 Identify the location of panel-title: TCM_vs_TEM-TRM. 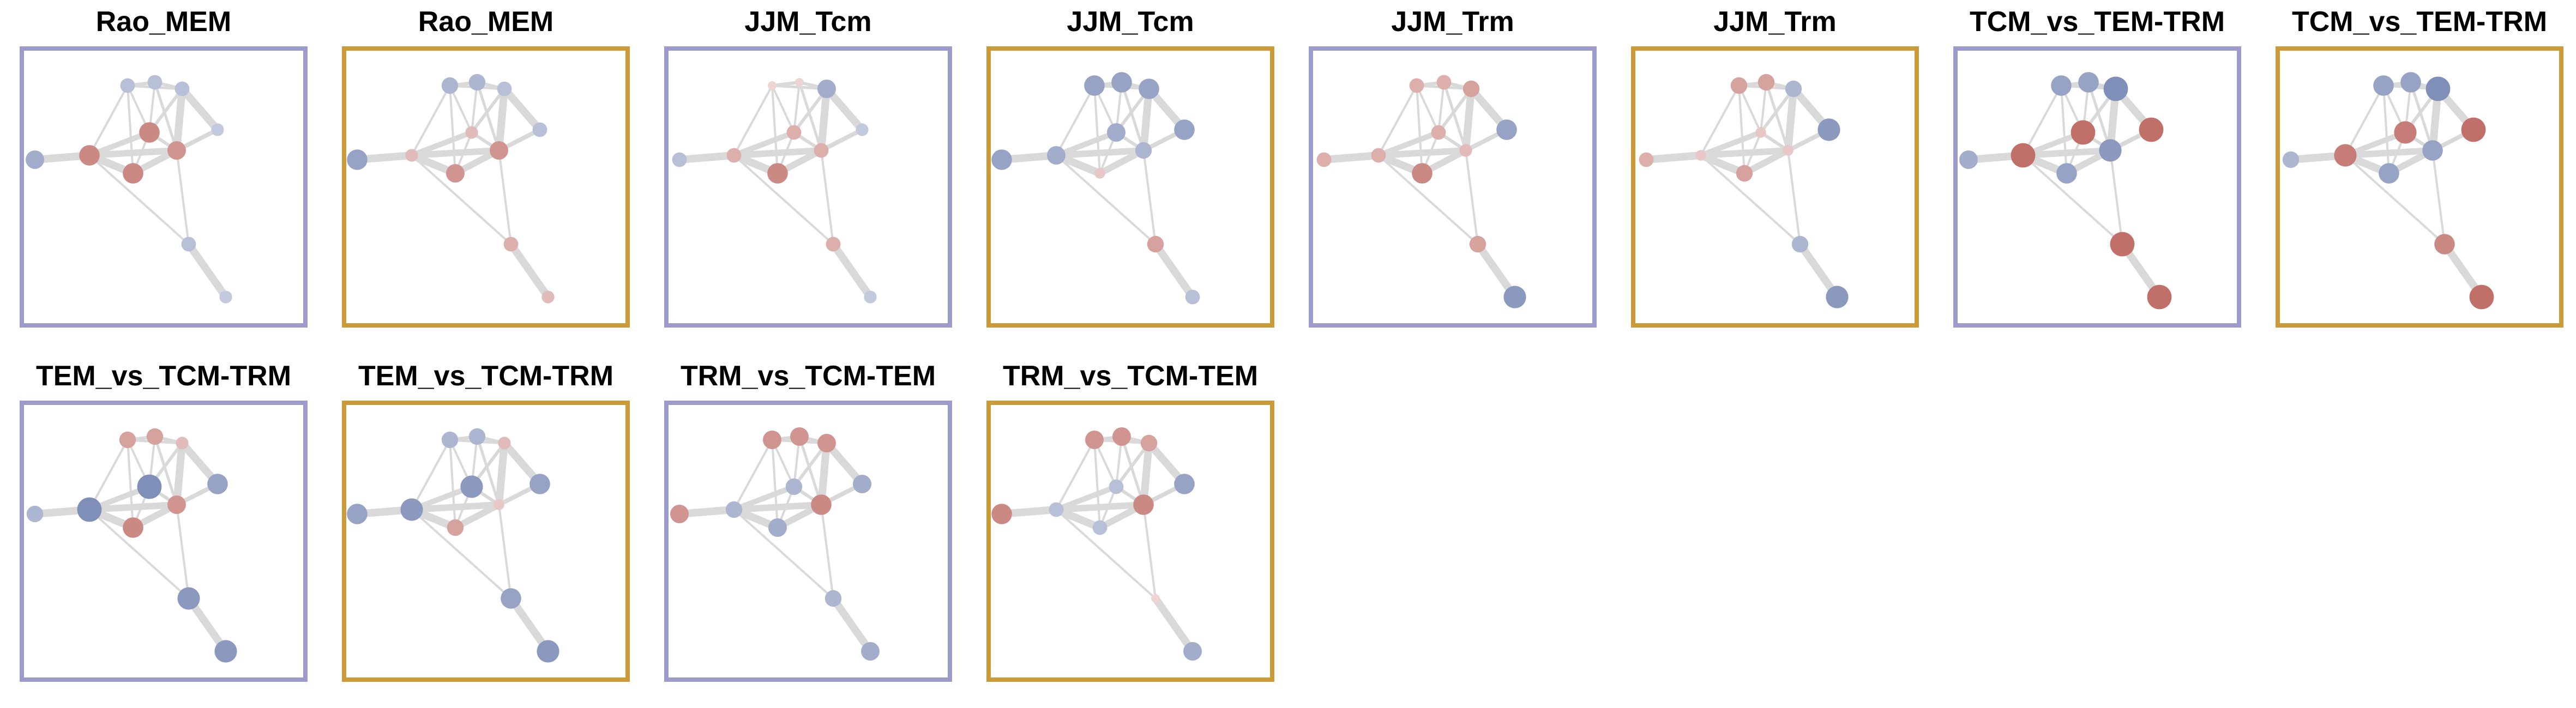
(2097, 22).